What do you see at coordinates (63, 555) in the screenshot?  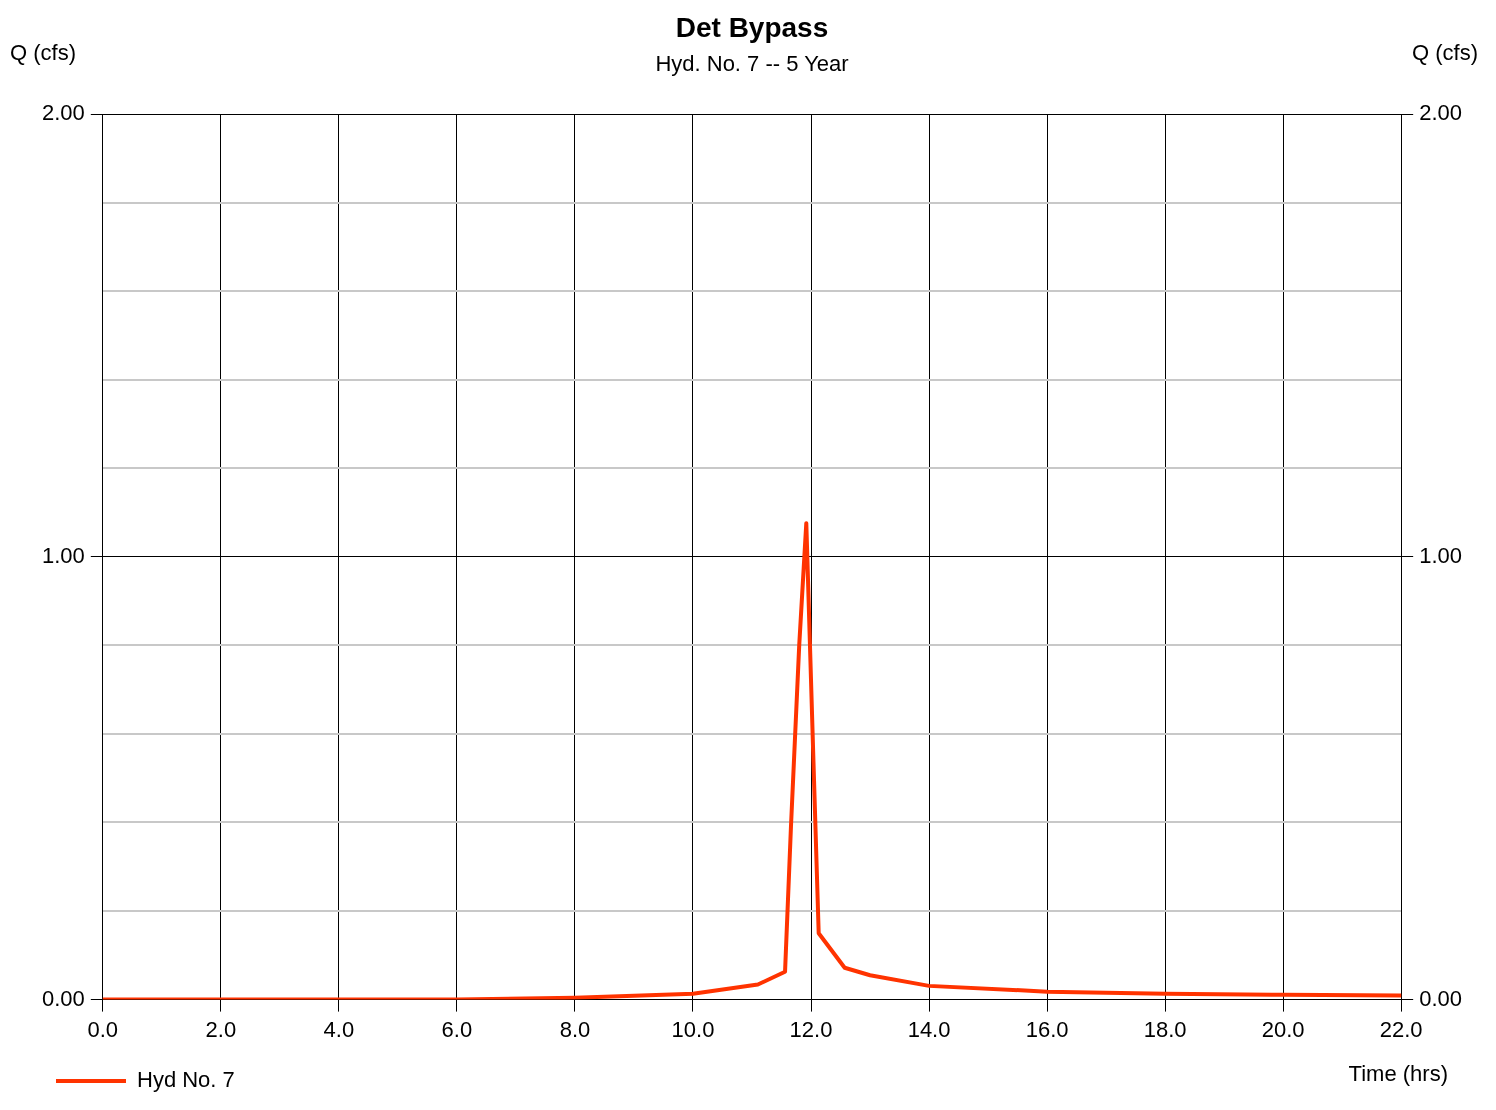 I see `y-tick-label: 1.00` at bounding box center [63, 555].